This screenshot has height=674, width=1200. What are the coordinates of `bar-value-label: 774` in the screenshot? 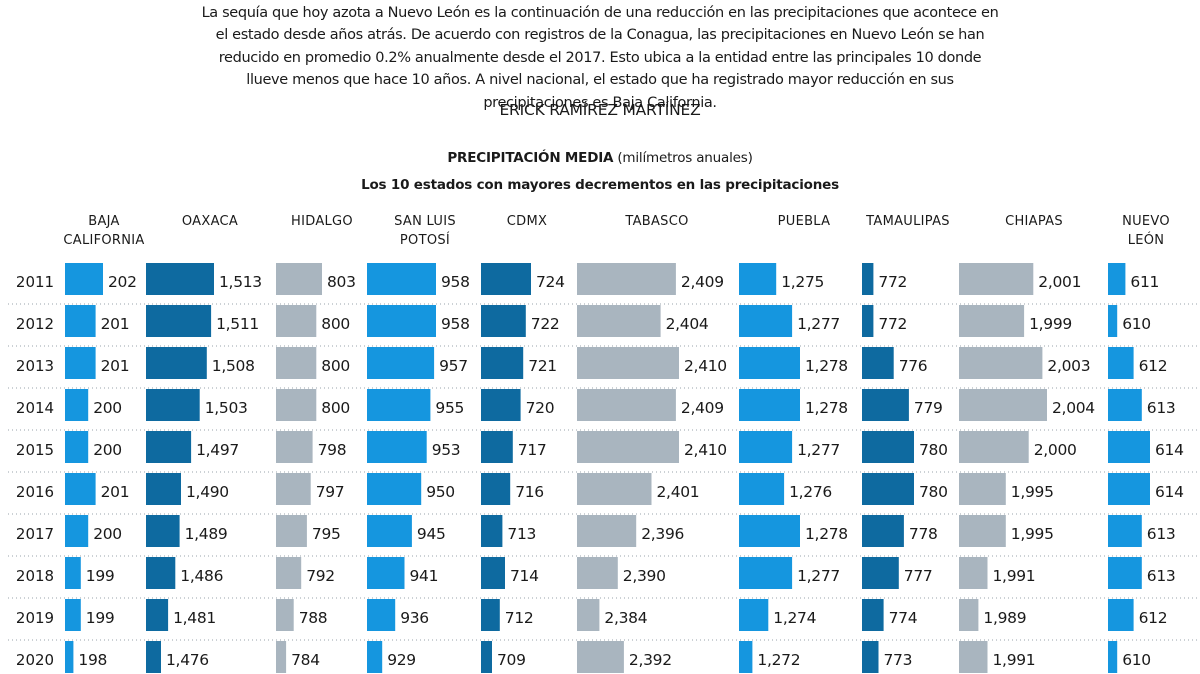 It's located at (903, 618).